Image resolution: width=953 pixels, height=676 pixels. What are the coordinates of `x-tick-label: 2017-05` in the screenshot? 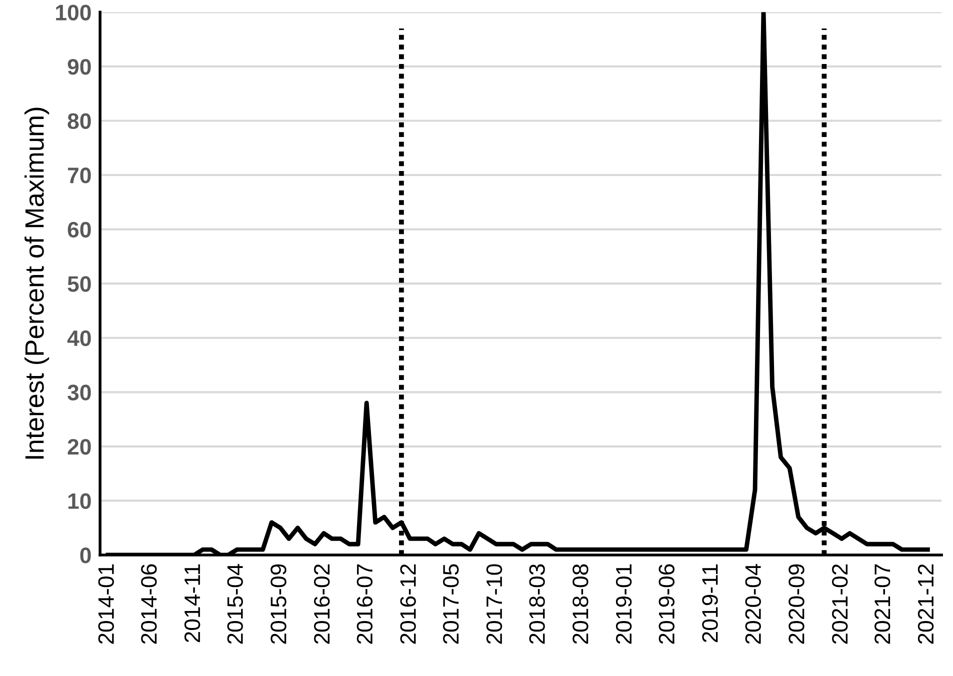 It's located at (451, 604).